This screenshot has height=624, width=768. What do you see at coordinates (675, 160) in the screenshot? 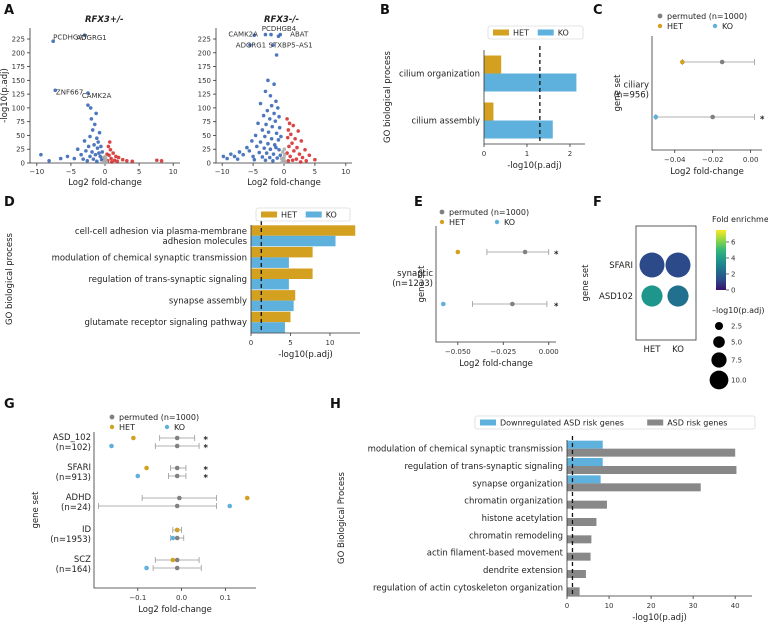
I see `x-tick-label-c: −0.04` at bounding box center [675, 160].